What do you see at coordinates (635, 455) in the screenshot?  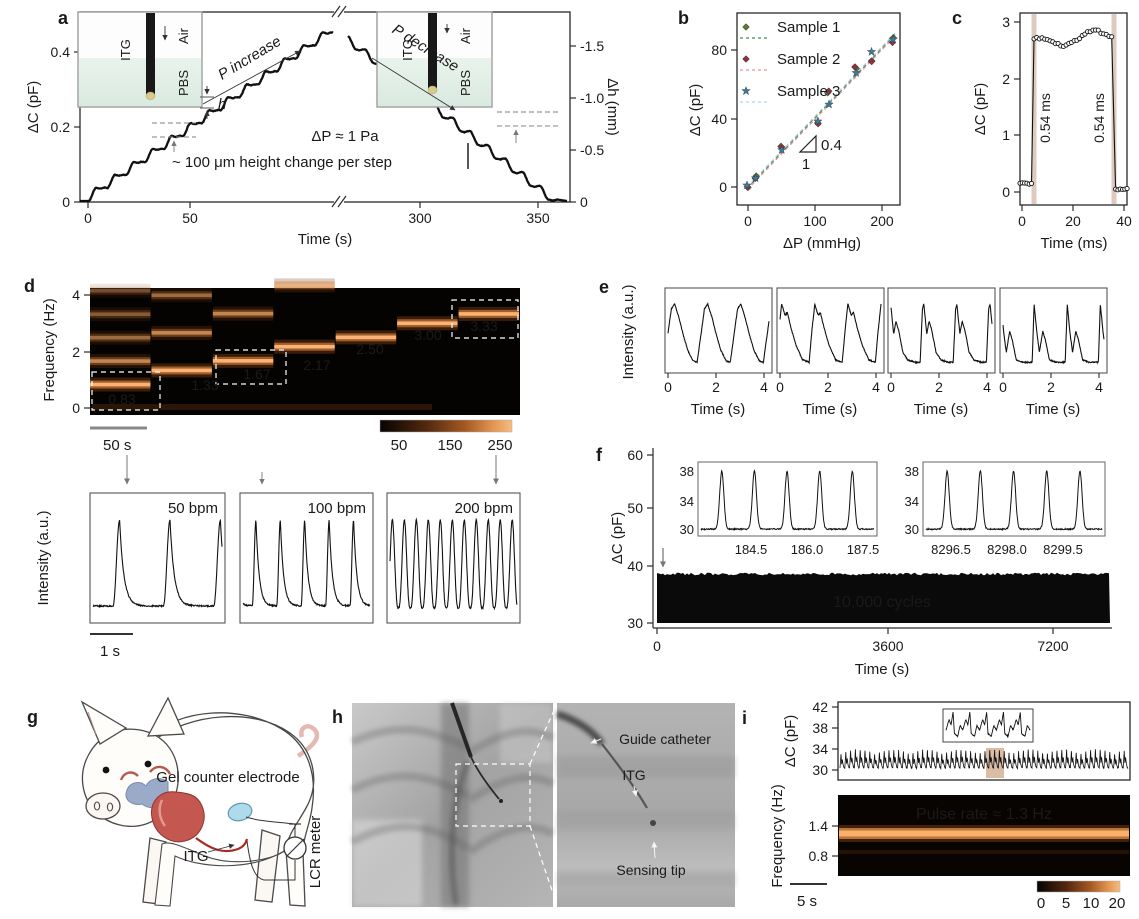 I see `f-ytick-60: 60` at bounding box center [635, 455].